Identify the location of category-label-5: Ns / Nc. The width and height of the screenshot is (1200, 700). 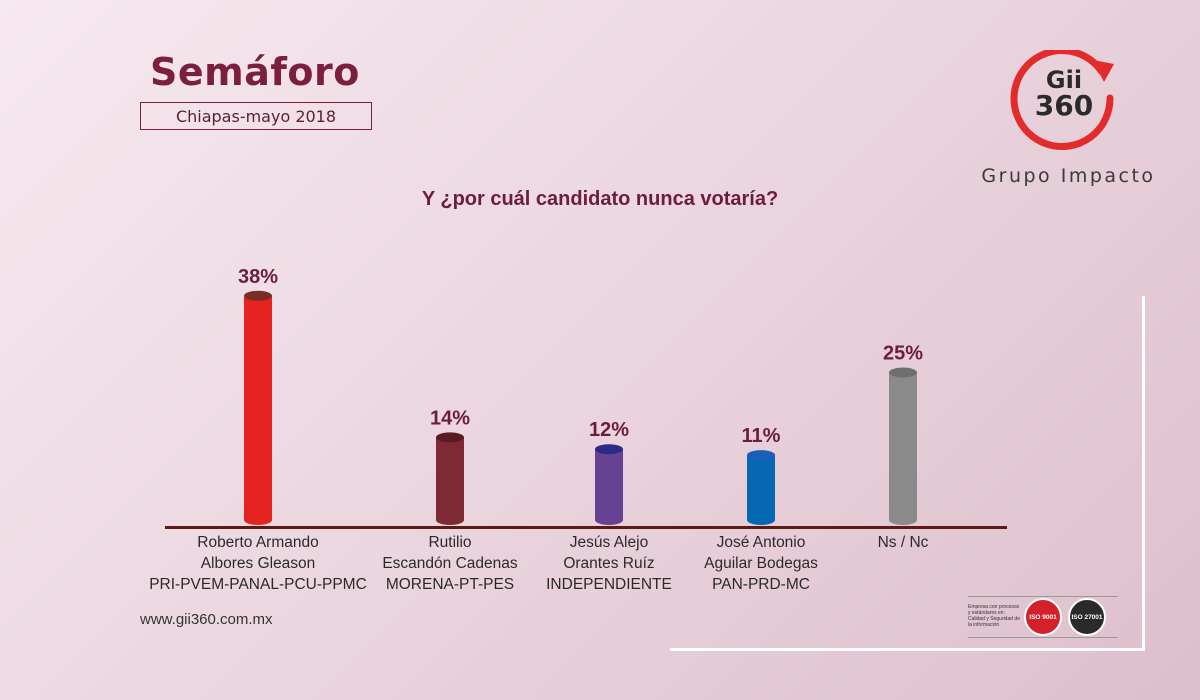
(903, 542).